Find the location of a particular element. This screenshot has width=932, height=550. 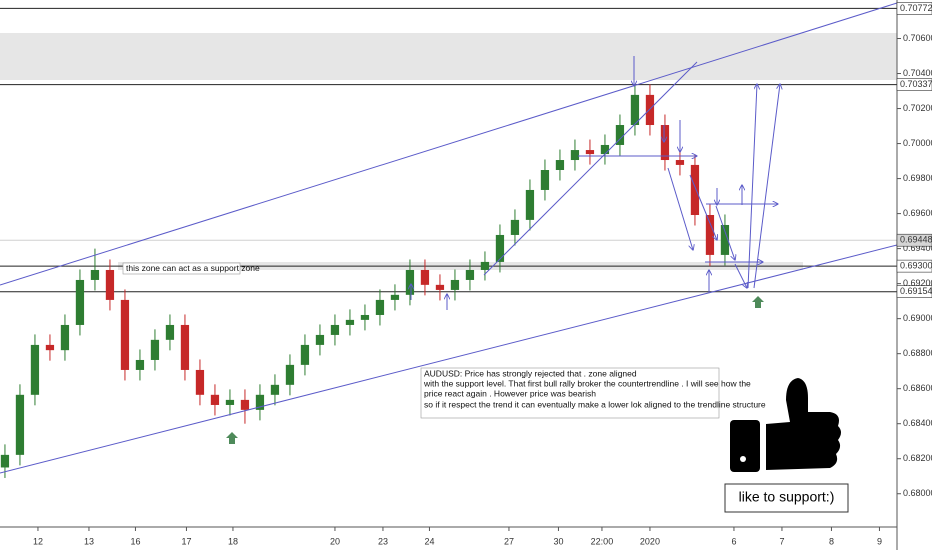

zone-note: this zone can act as a support zone is located at coordinates (193, 268).